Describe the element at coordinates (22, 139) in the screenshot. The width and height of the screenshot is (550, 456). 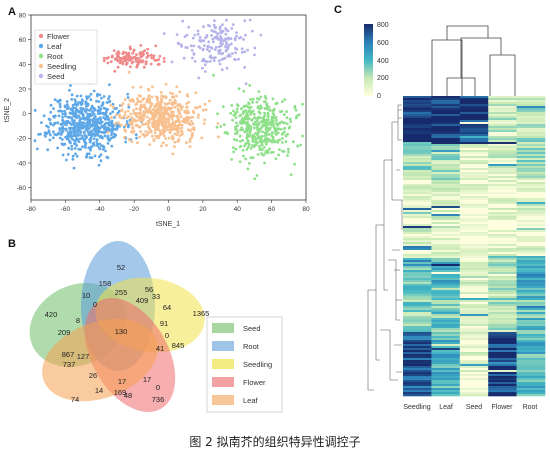
I see `y-tick-label: -20` at that location.